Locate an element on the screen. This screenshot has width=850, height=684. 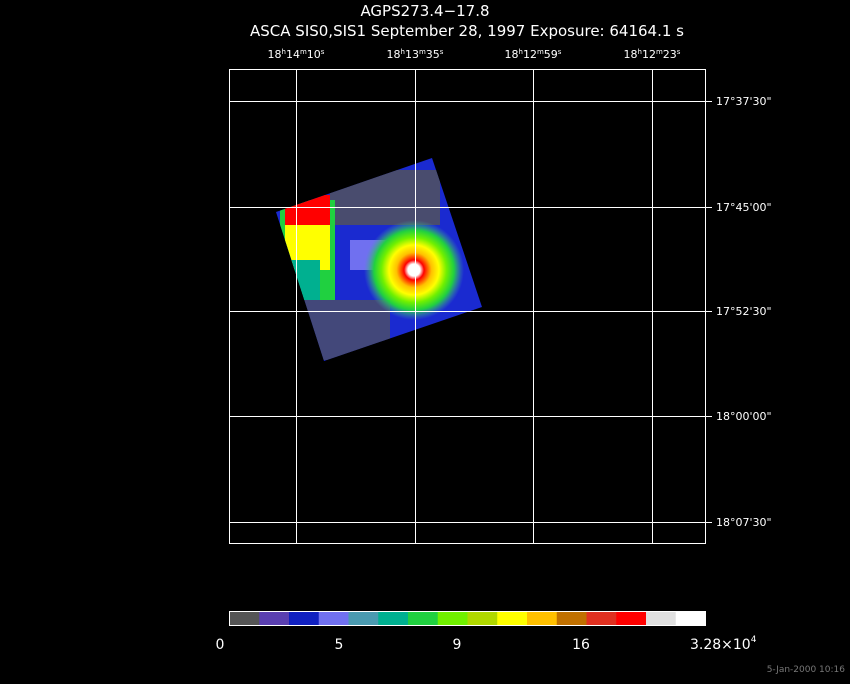
ra-label: 18h12m59s is located at coordinates (533, 54).